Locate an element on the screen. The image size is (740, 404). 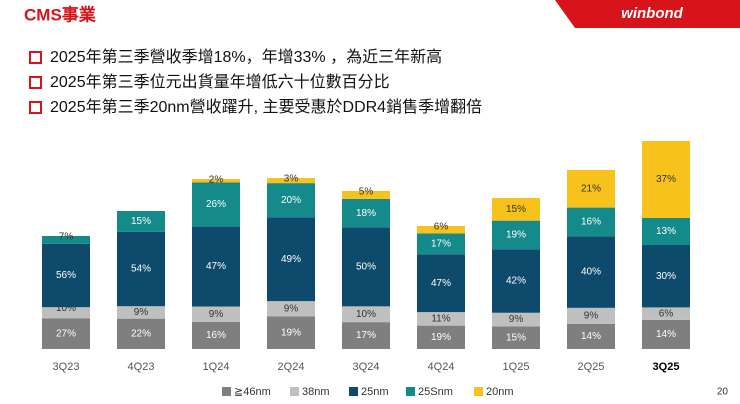
data-label: 13% is located at coordinates (666, 231).